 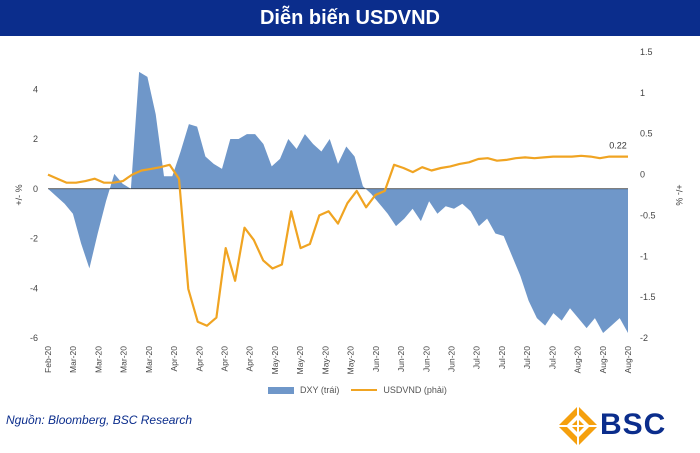 What do you see at coordinates (48, 359) in the screenshot?
I see `x-tick-label: Feb-20` at bounding box center [48, 359].